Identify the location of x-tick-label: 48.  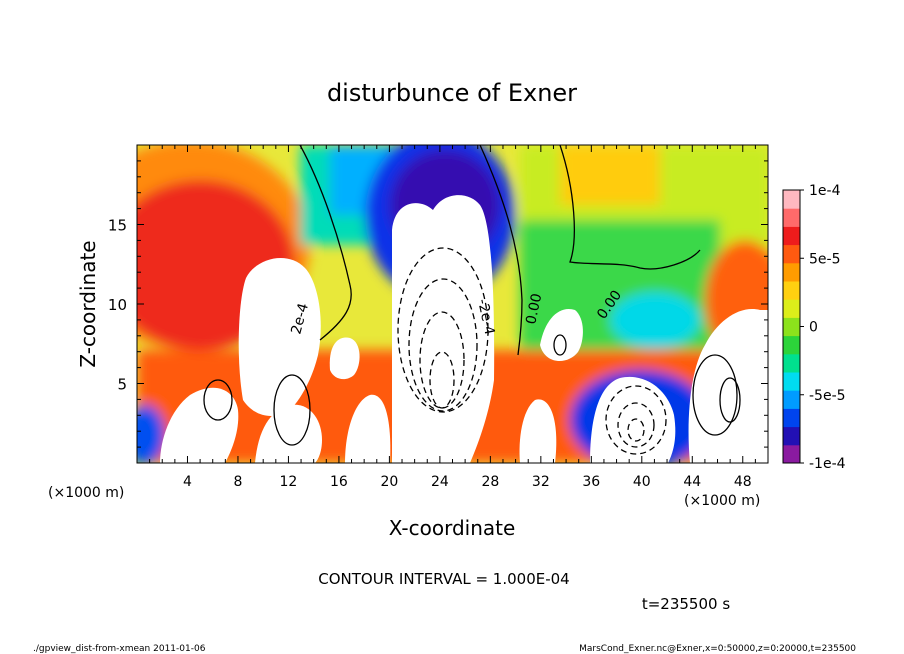
(743, 482).